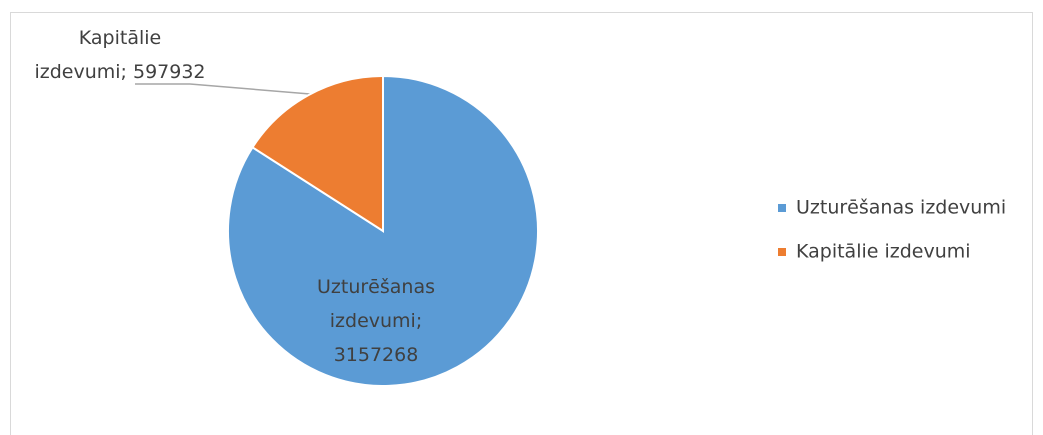  I want to click on legend-label: Uzturēšanas izdevumi, so click(901, 208).